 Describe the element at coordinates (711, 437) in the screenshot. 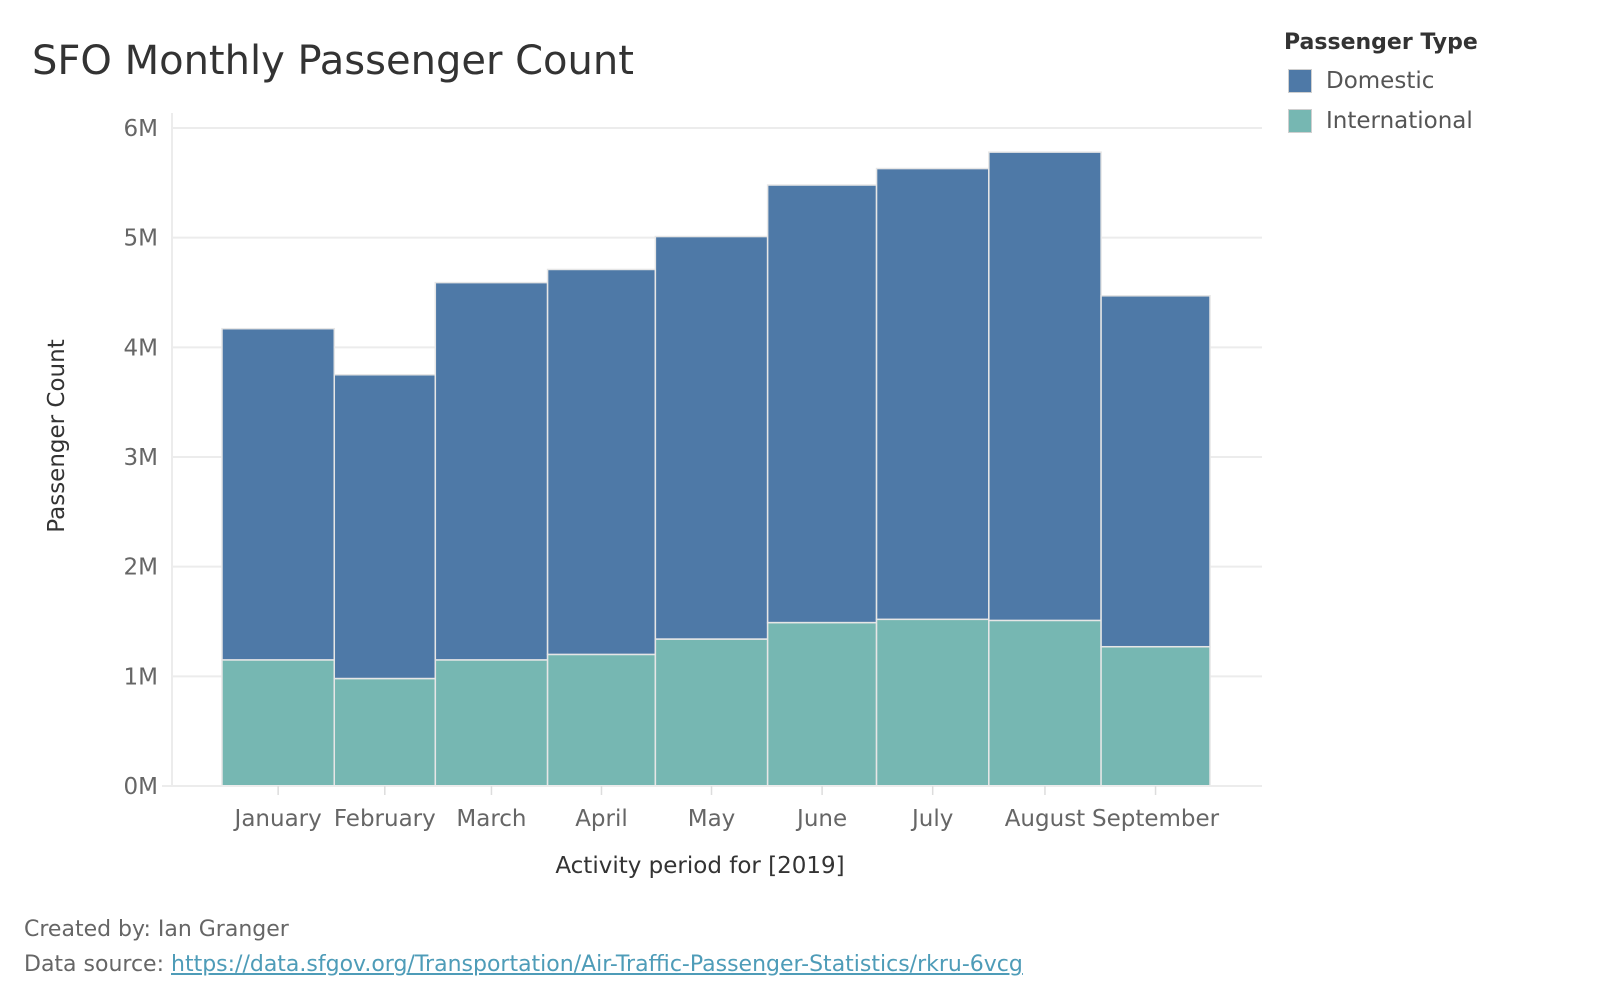

I see `bar-domestic-may` at that location.